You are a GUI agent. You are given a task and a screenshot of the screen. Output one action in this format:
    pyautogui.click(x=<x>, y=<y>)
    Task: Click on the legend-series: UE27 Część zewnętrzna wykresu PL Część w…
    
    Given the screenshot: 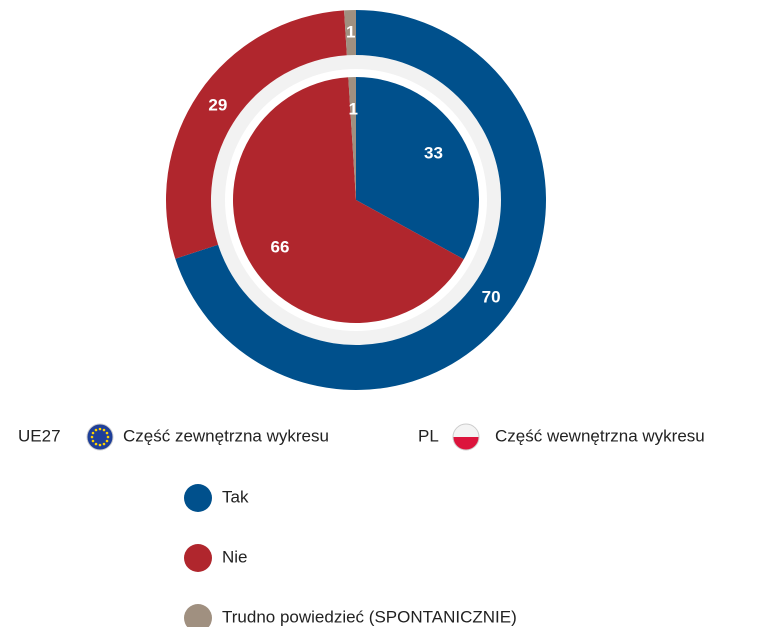 What is the action you would take?
    pyautogui.click(x=361, y=437)
    